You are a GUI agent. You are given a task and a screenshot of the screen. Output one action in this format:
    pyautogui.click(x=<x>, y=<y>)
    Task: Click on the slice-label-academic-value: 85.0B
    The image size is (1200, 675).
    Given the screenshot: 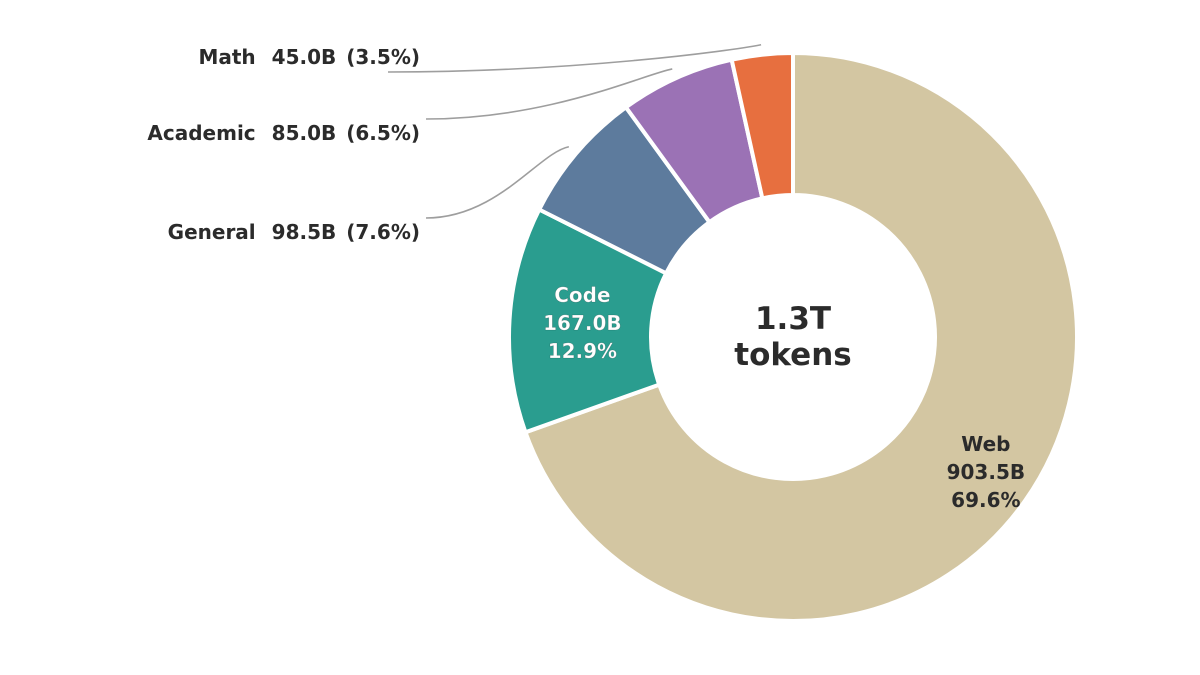 What is the action you would take?
    pyautogui.click(x=304, y=133)
    